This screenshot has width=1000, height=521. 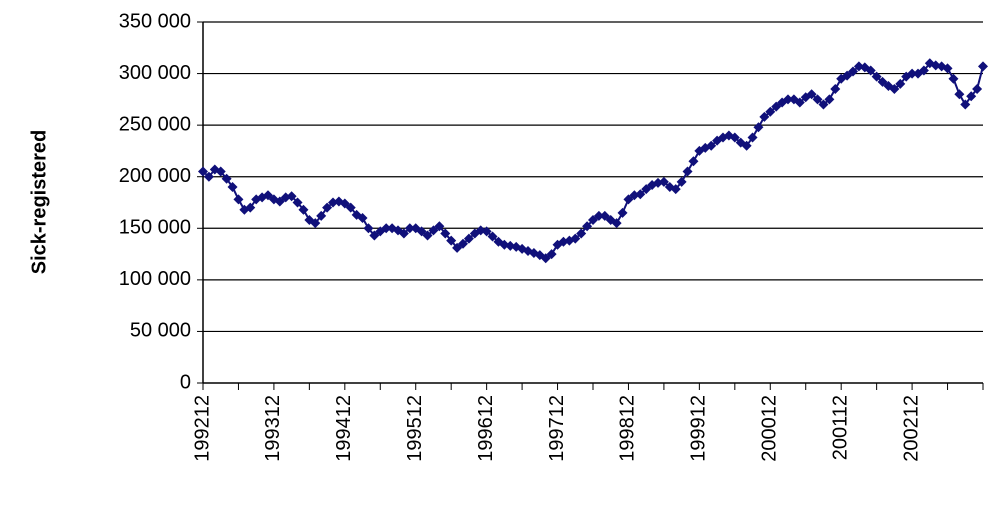 I want to click on y-tick-label: 100 000, so click(x=155, y=279).